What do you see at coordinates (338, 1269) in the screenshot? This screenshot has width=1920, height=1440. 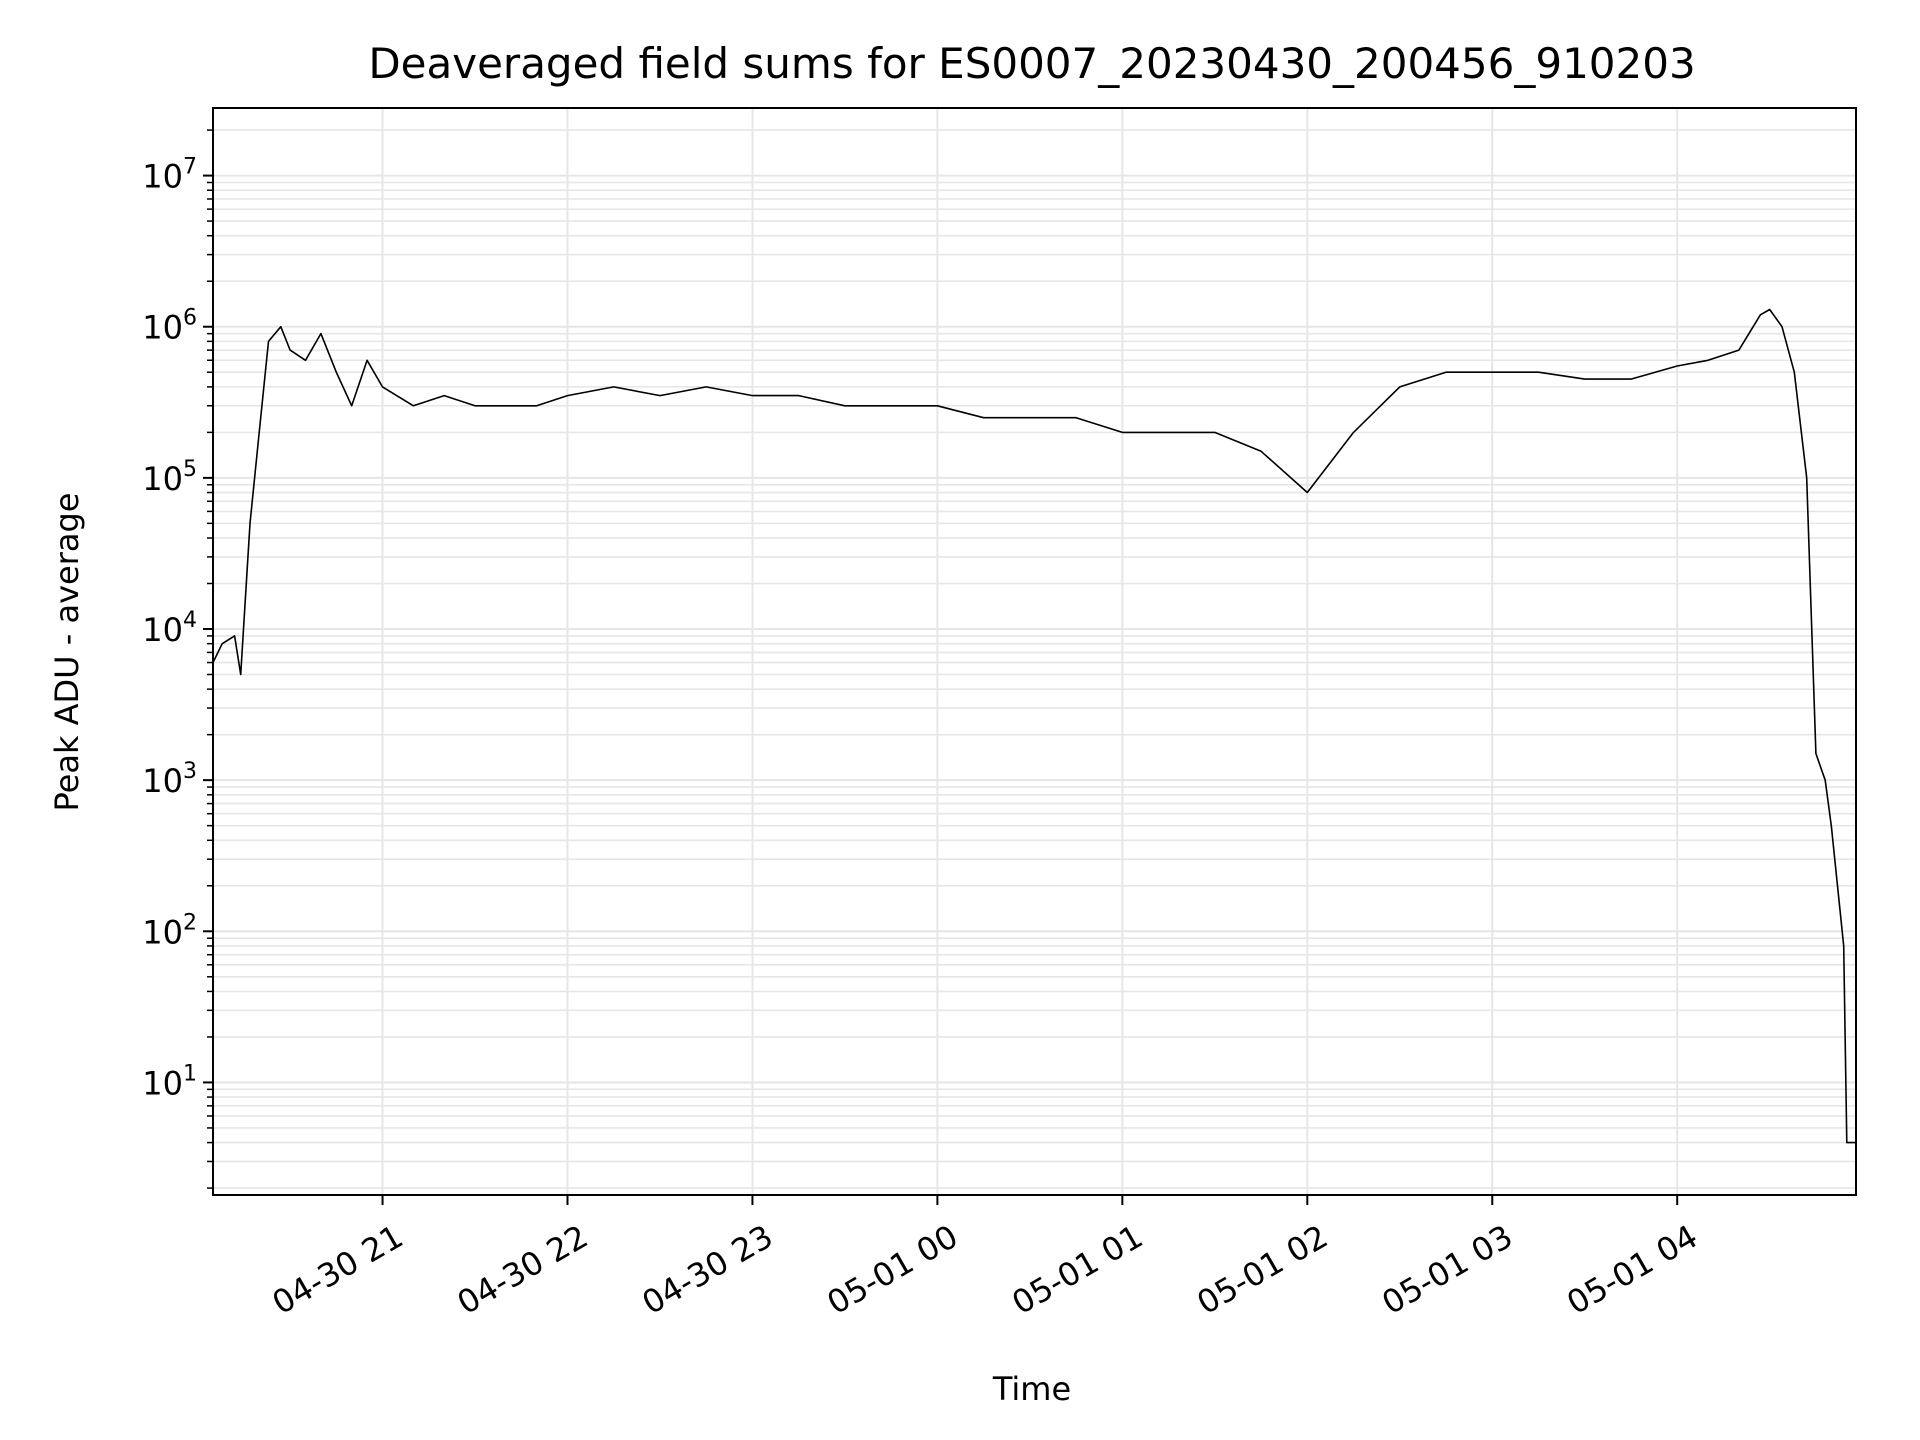 I see `x-tick-label: 04-30 21` at bounding box center [338, 1269].